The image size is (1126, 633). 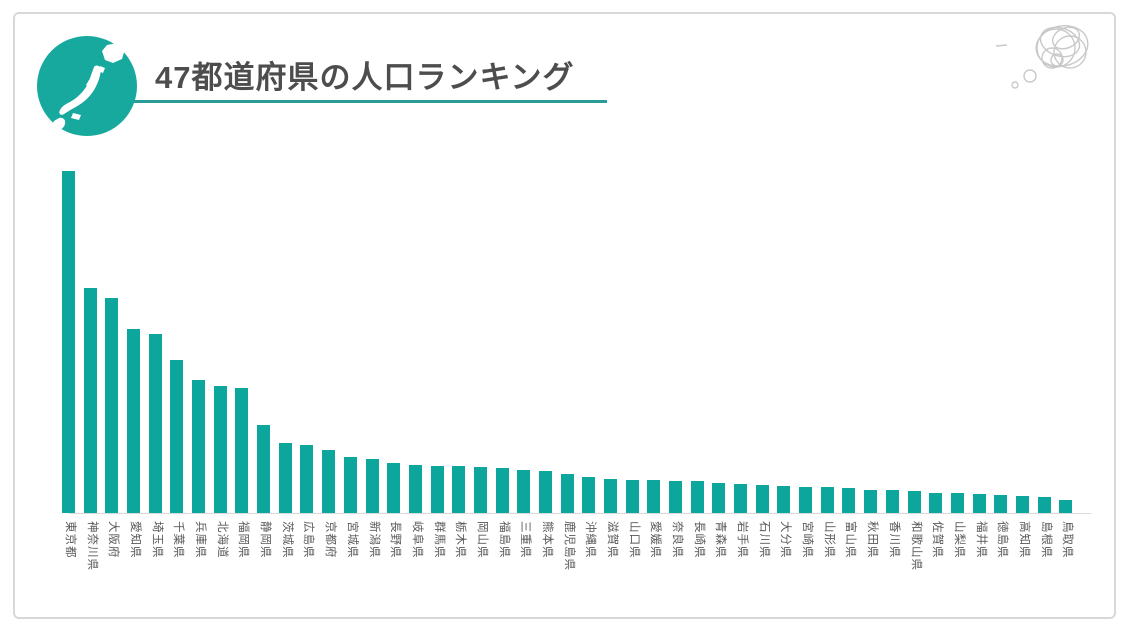 I want to click on category-label-埼玉県: 埼玉県, so click(x=156, y=540).